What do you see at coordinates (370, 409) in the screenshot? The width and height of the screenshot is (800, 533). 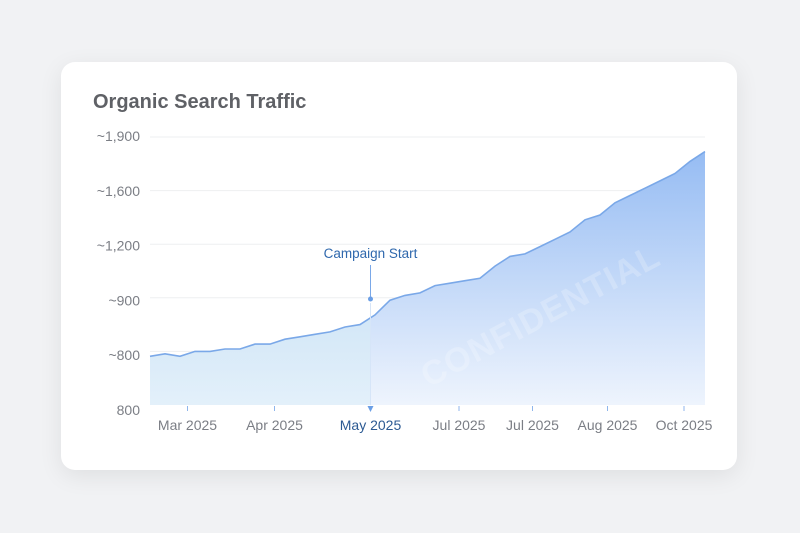 I see `annotation-marker` at bounding box center [370, 409].